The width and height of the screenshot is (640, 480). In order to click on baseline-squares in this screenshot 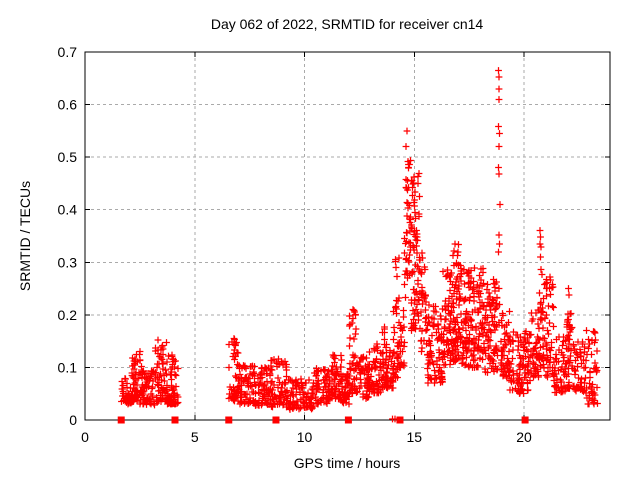, I will do `click(323, 420)`.